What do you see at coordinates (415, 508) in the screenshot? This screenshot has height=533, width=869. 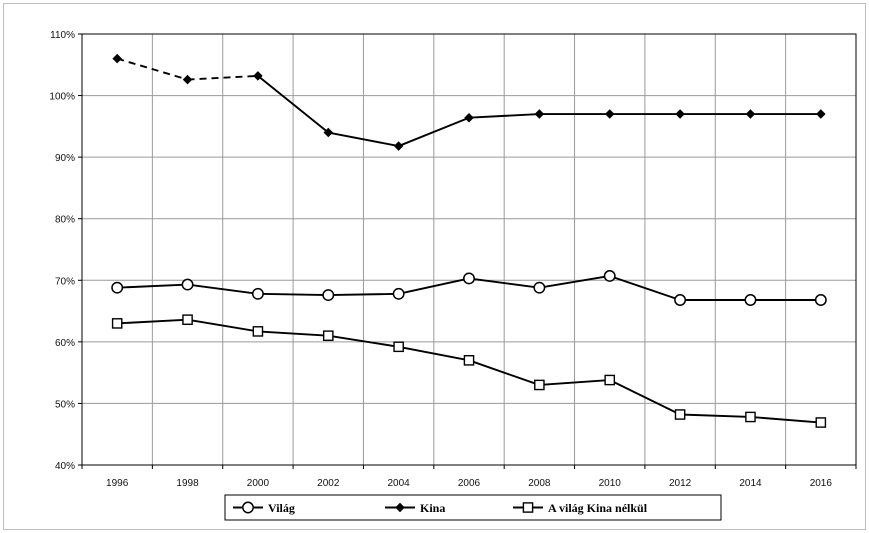 I see `legend-item: Kina` at bounding box center [415, 508].